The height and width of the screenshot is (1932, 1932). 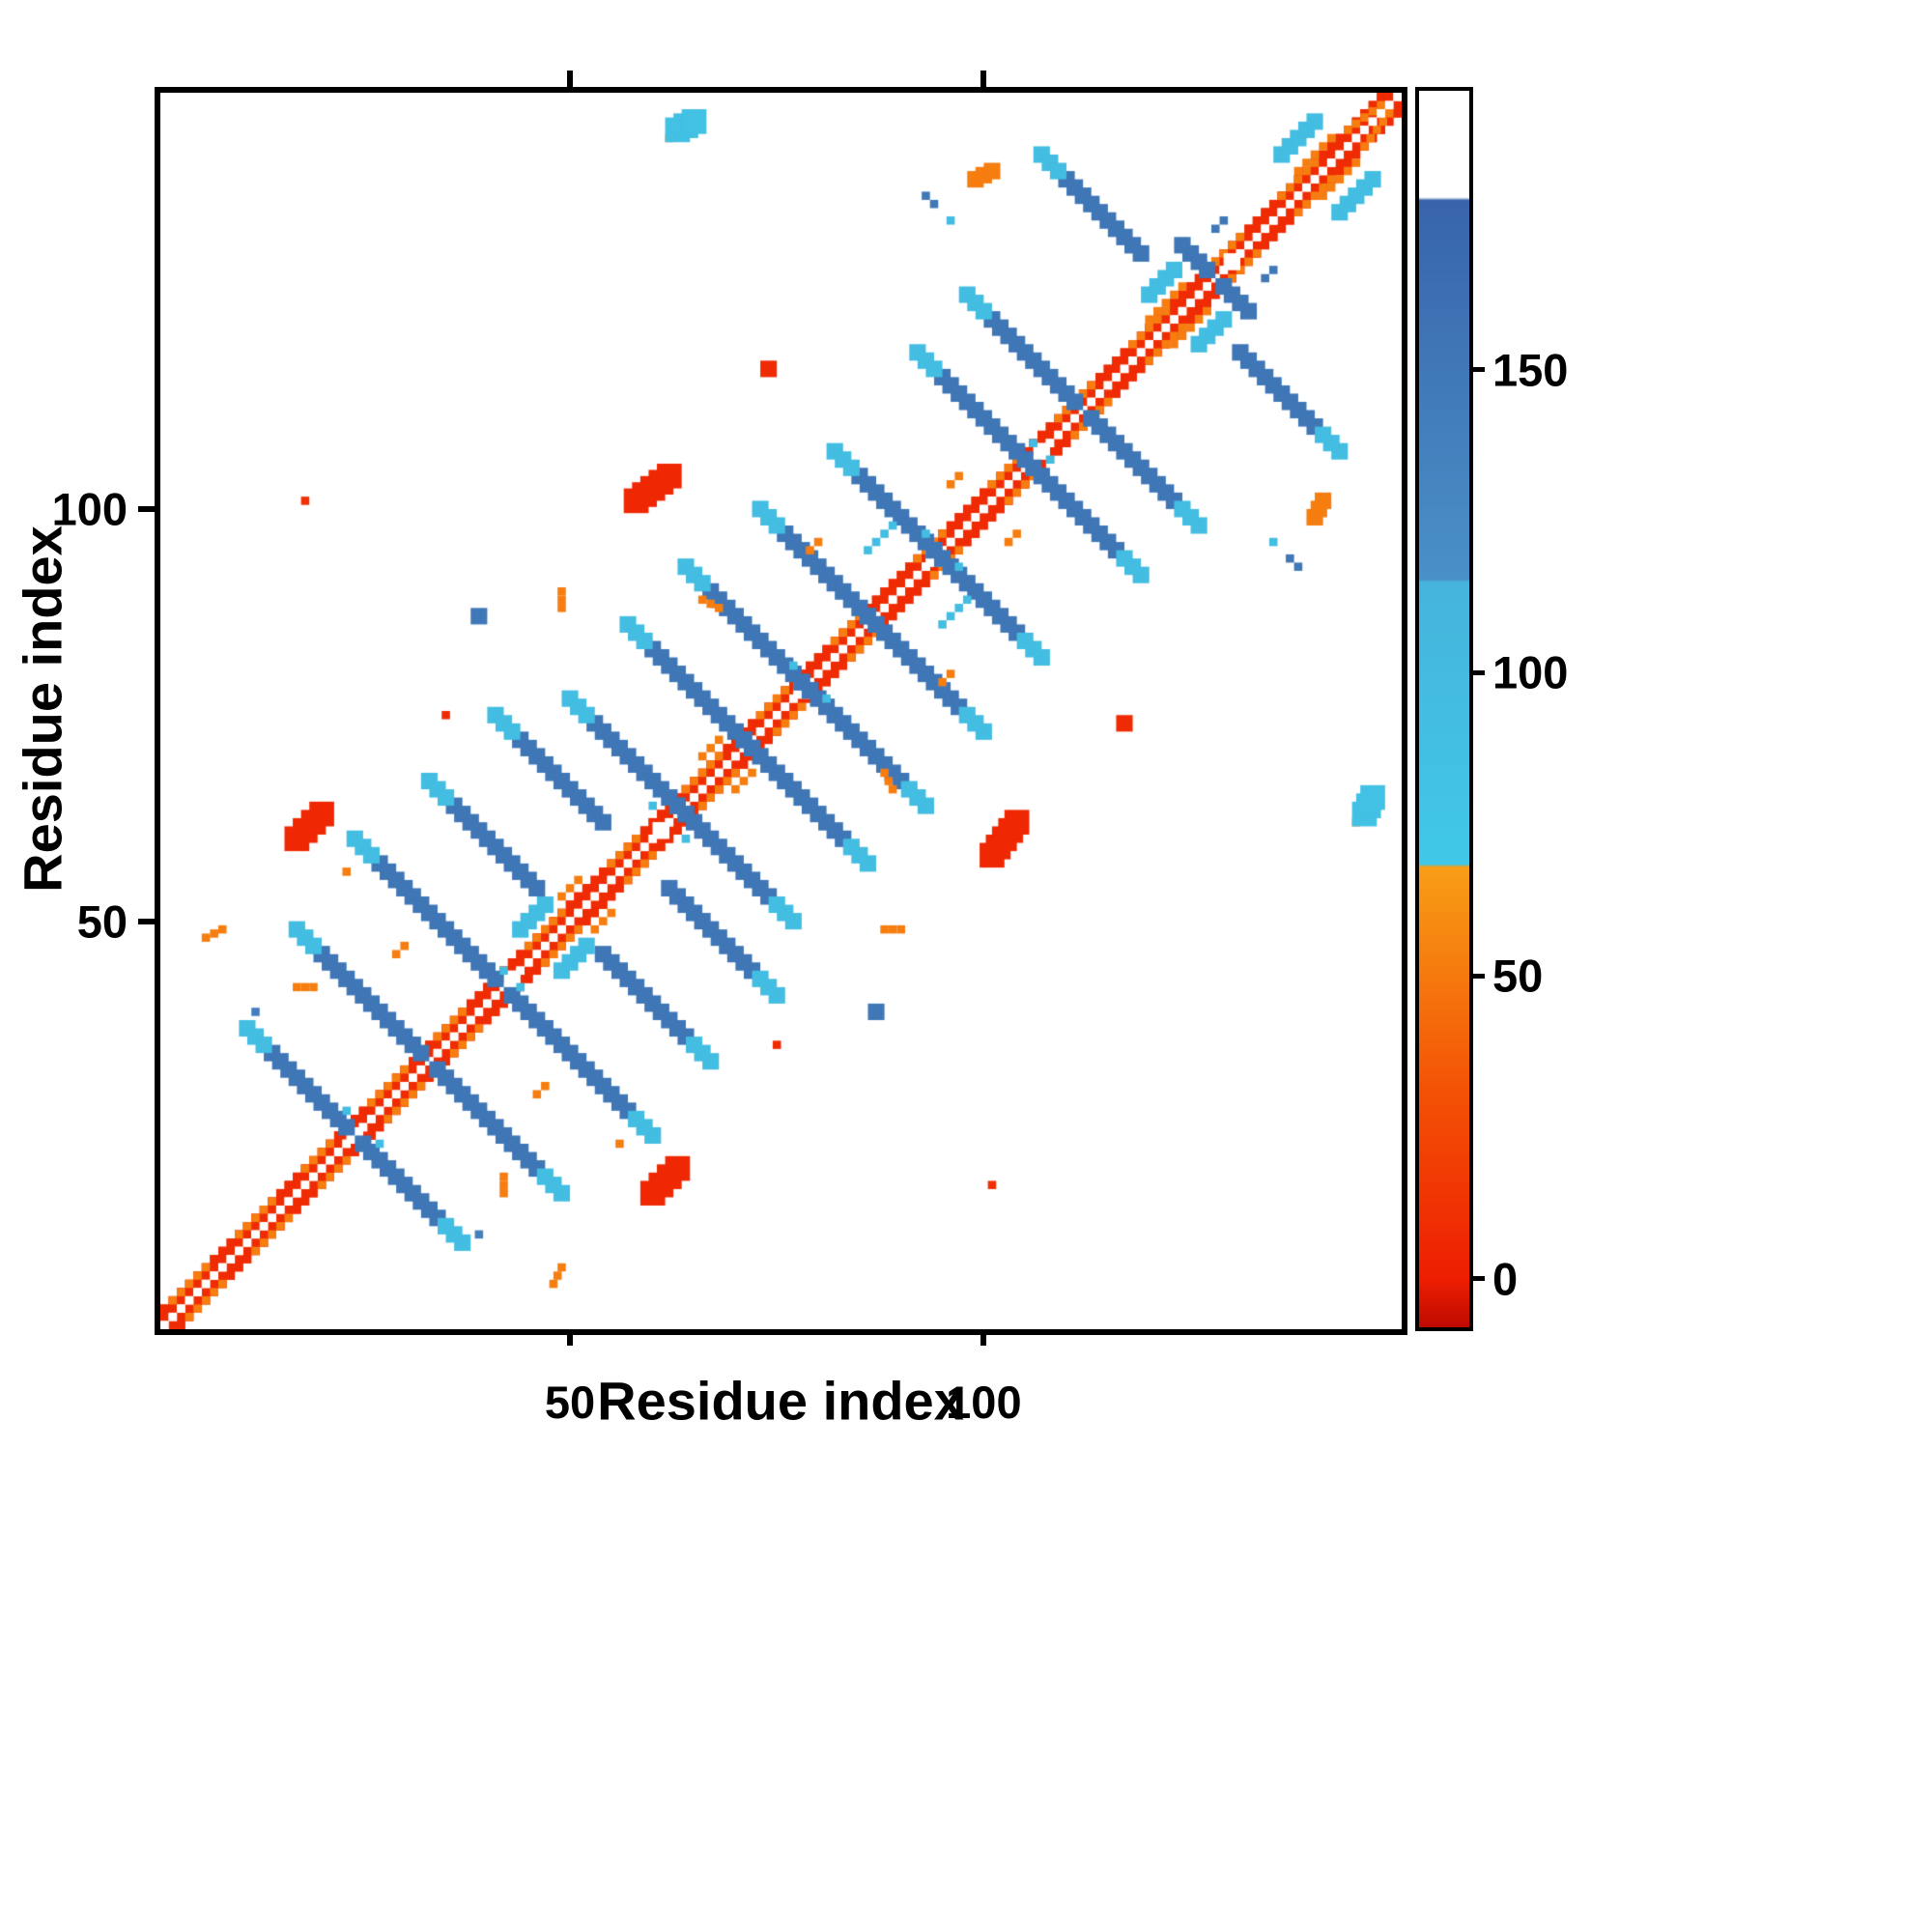 I want to click on colorbar-canvas, so click(x=1444, y=709).